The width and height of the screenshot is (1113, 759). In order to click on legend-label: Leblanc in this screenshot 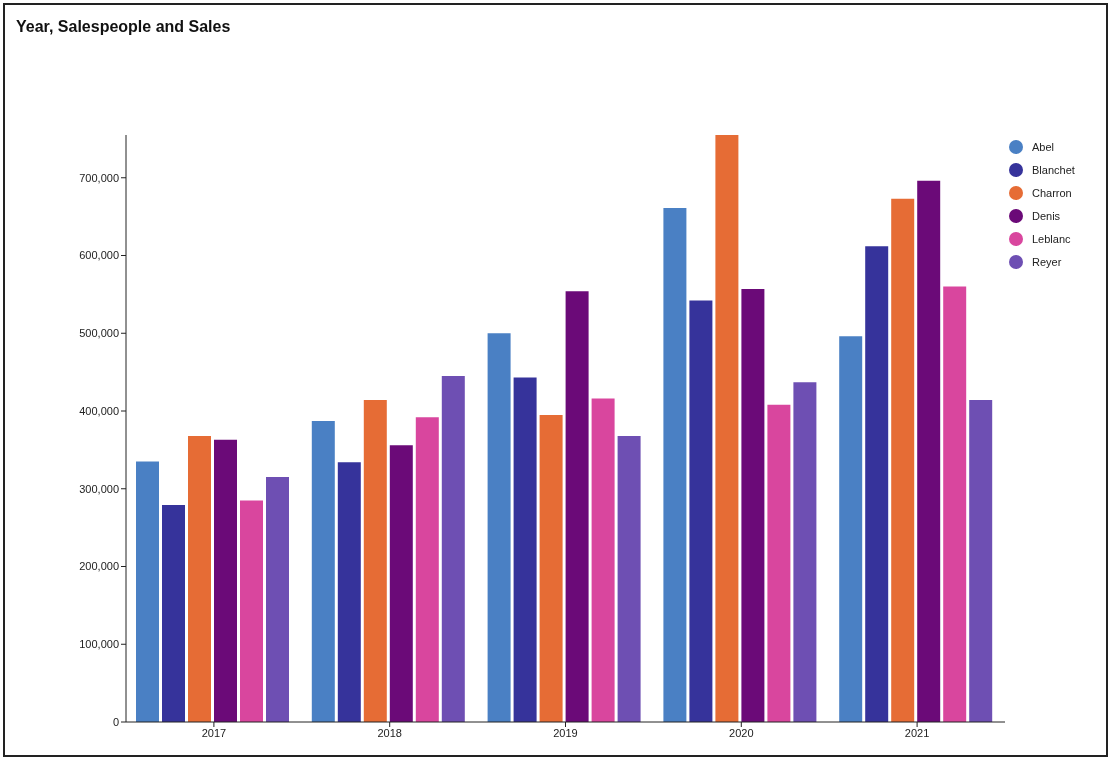, I will do `click(1051, 238)`.